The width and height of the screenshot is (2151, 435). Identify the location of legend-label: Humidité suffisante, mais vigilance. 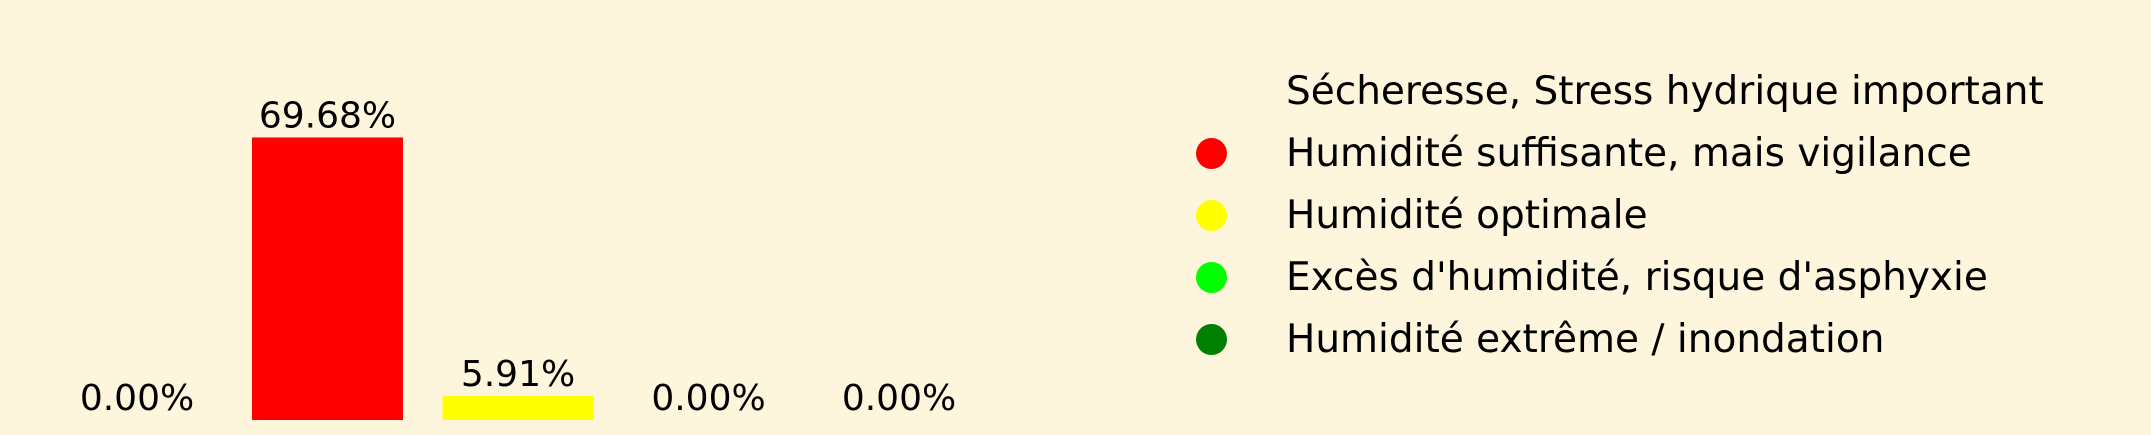
(1629, 153).